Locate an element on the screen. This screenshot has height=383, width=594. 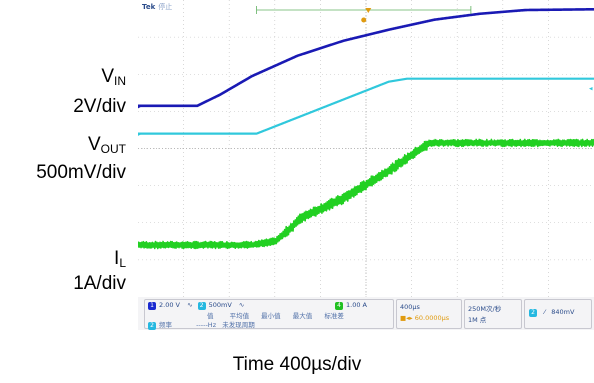
meas-value-header: 值 is located at coordinates (210, 316).